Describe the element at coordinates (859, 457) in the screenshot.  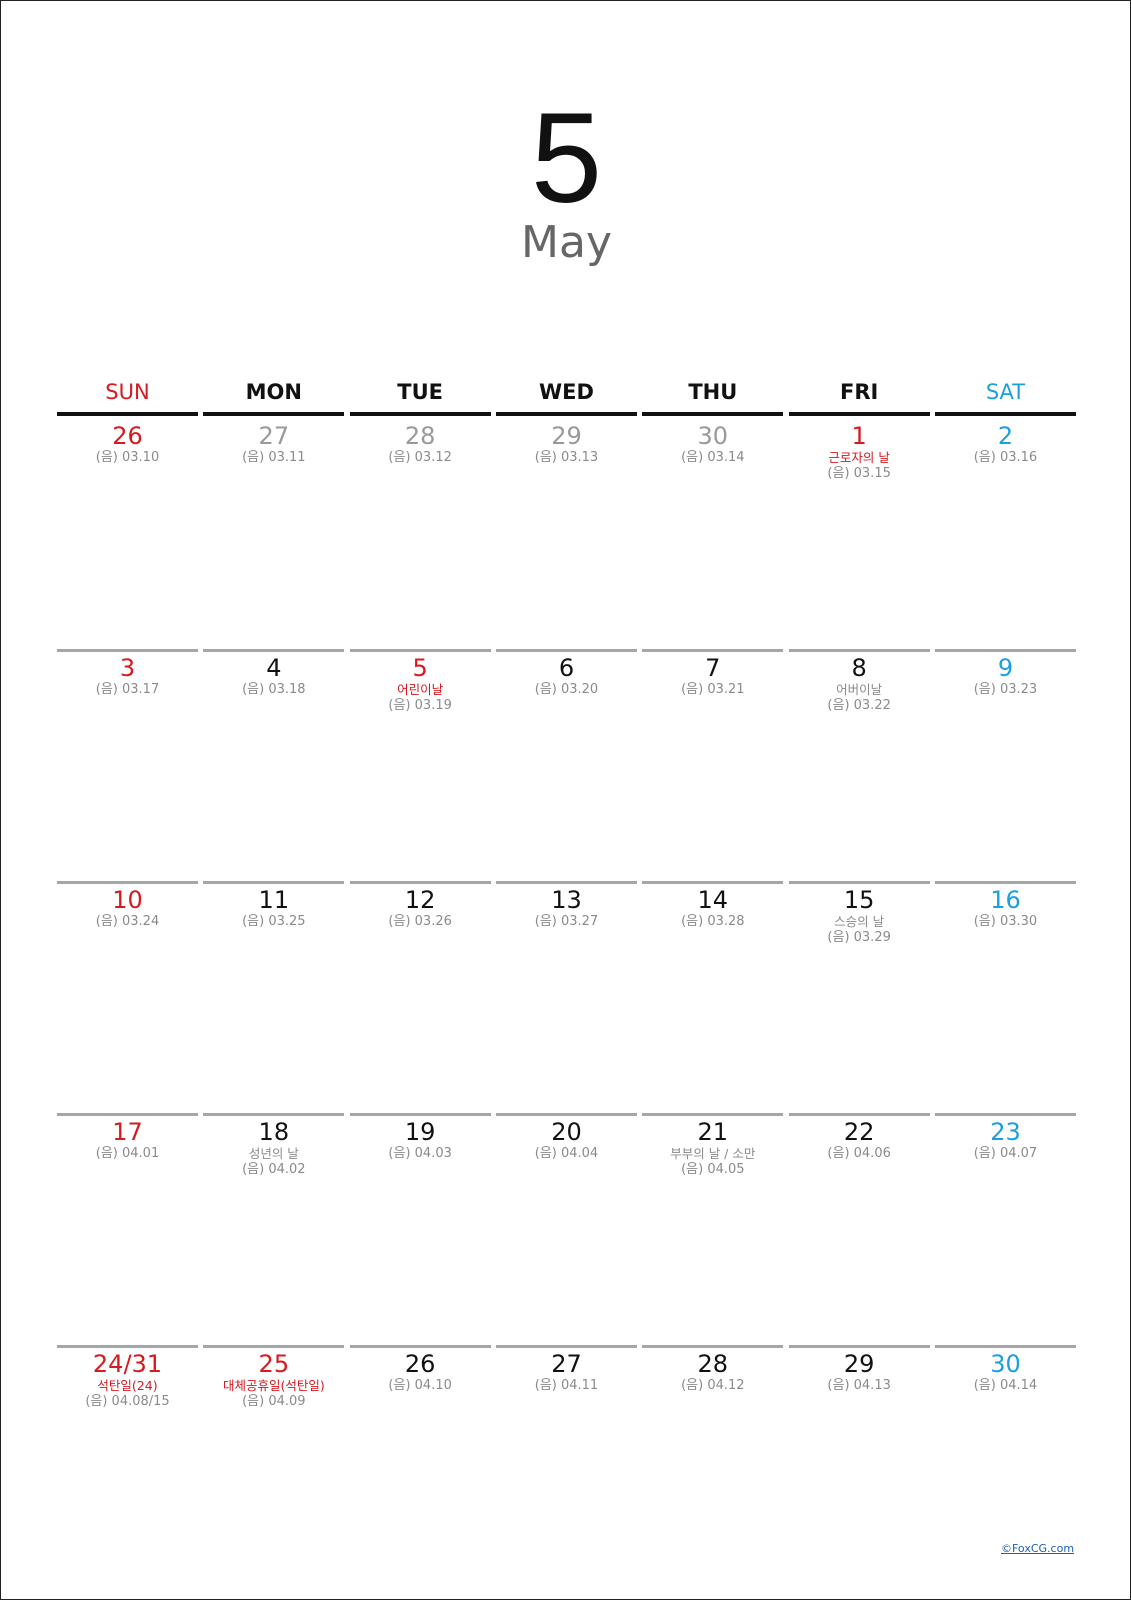
I see `event-label: 근로자의 날` at that location.